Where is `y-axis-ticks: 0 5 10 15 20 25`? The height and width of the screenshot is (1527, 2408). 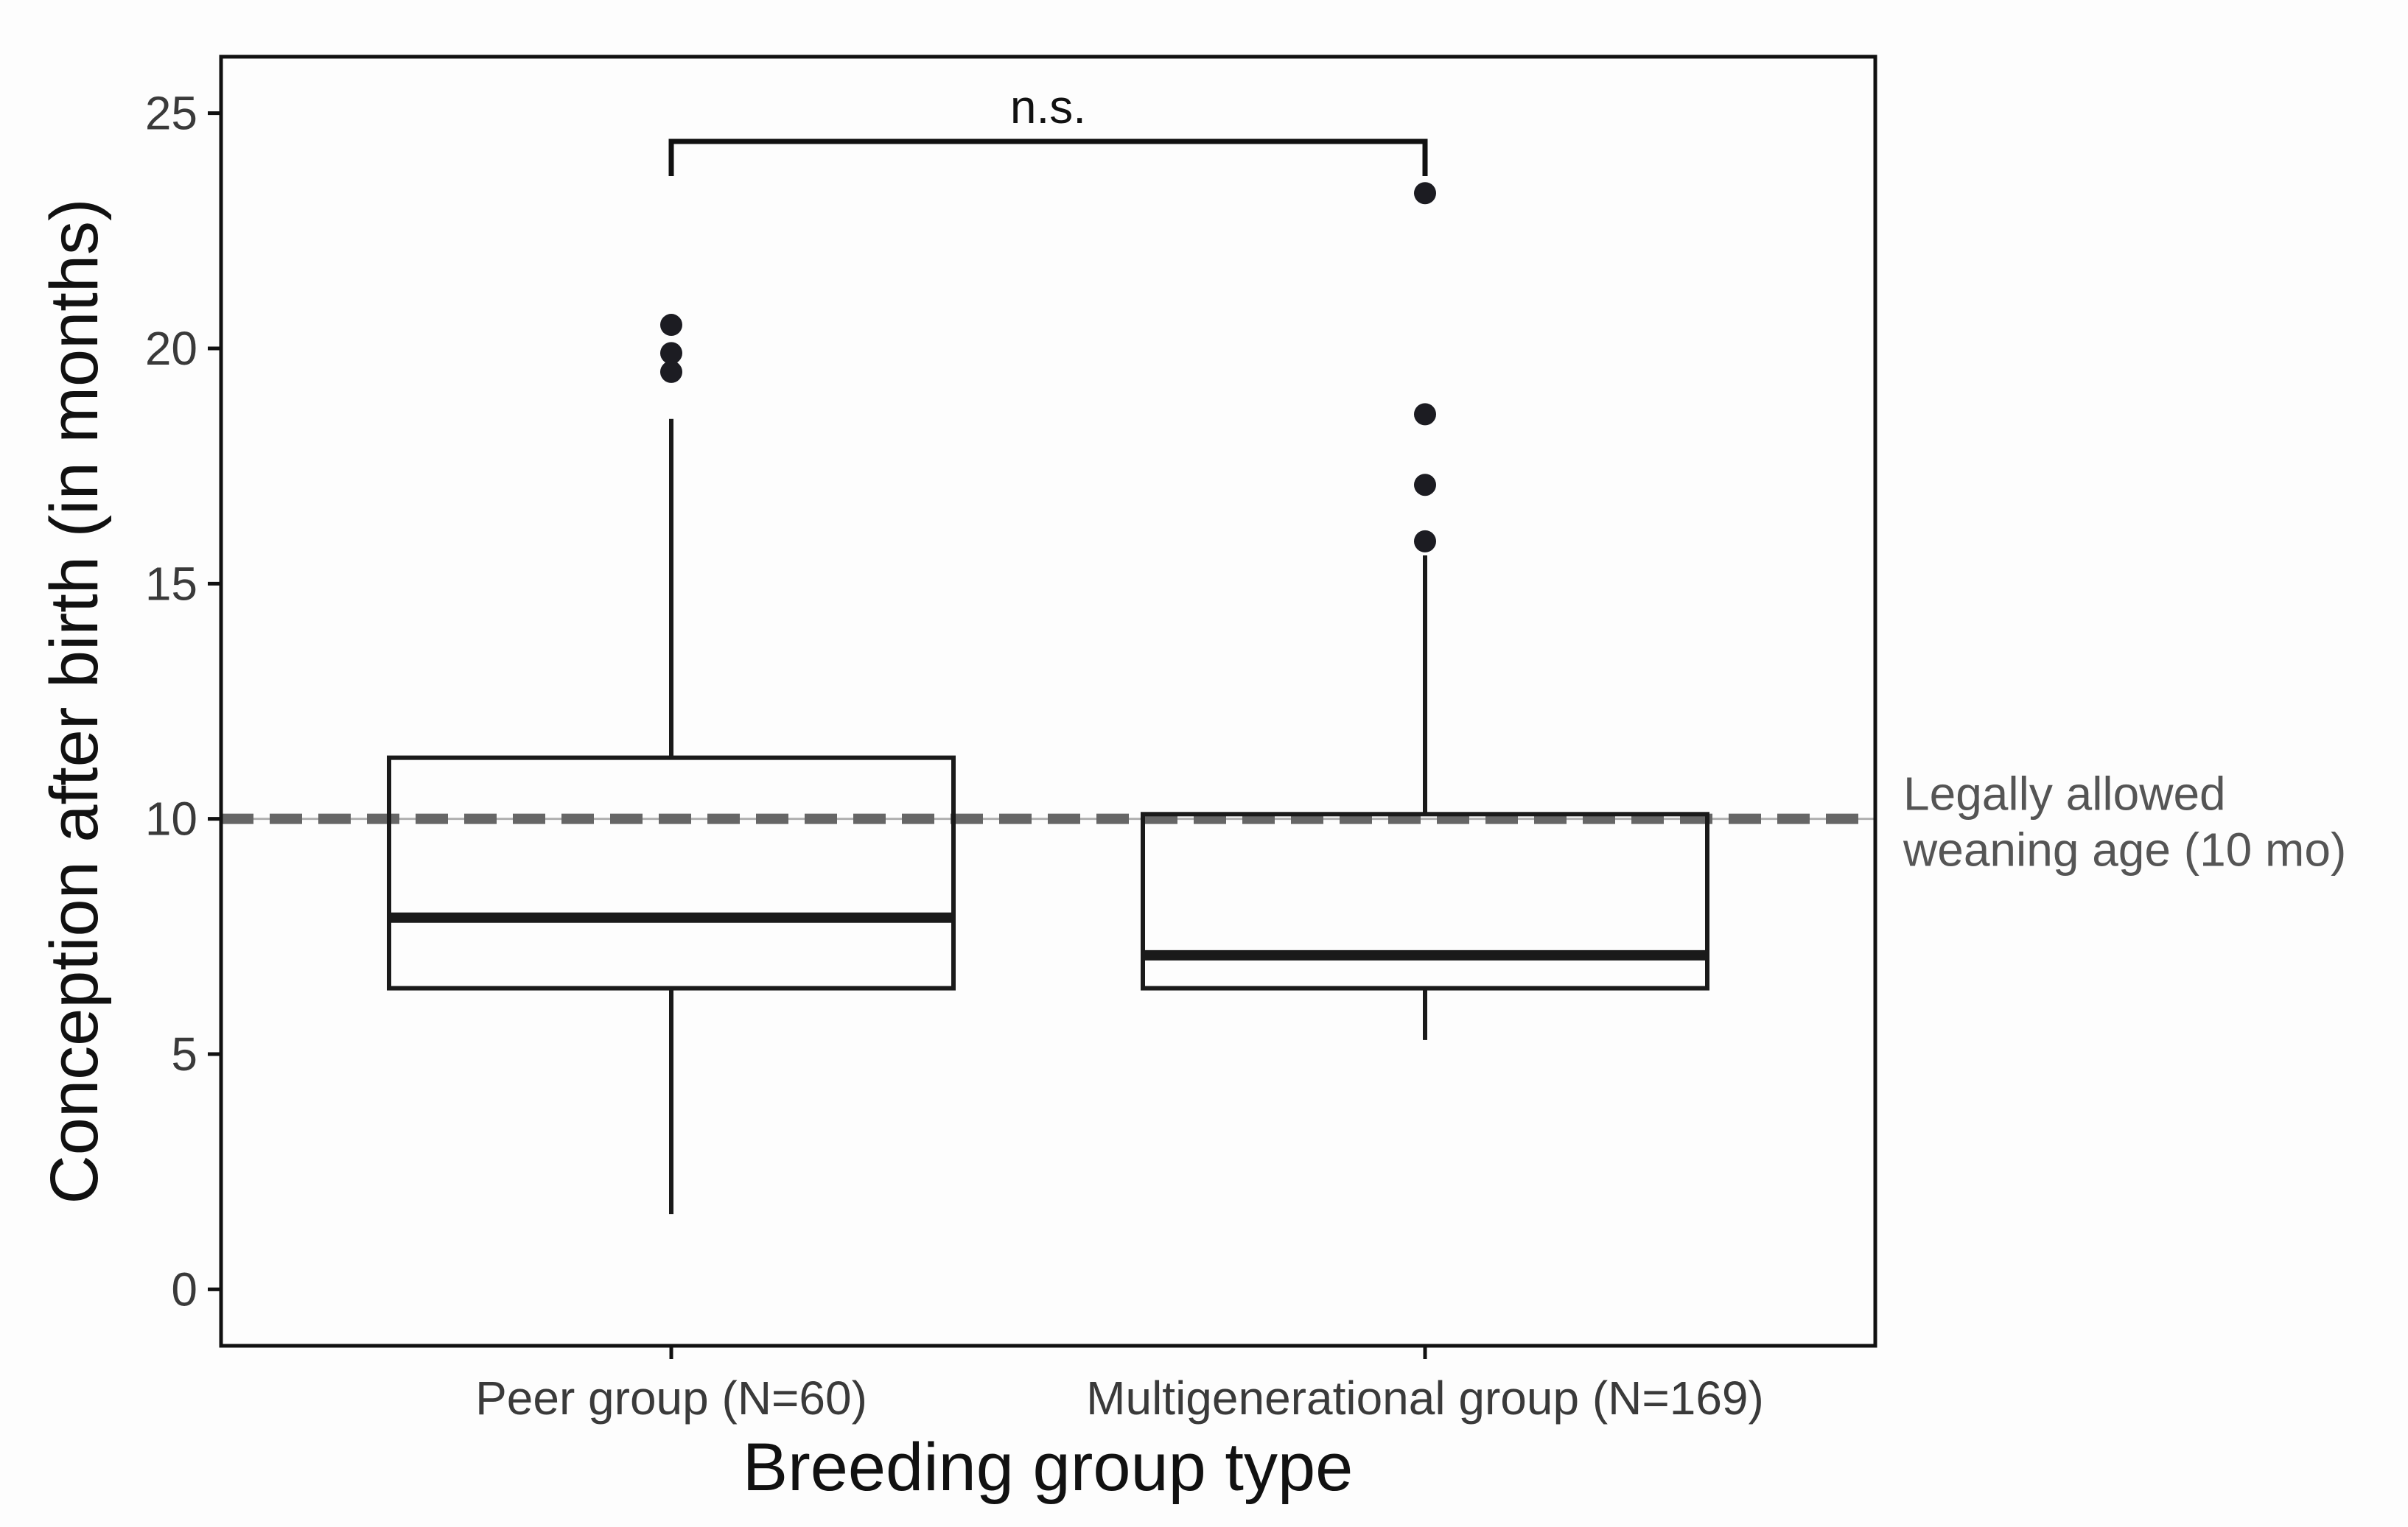
y-axis-ticks: 0 5 10 15 20 25 is located at coordinates (183, 702).